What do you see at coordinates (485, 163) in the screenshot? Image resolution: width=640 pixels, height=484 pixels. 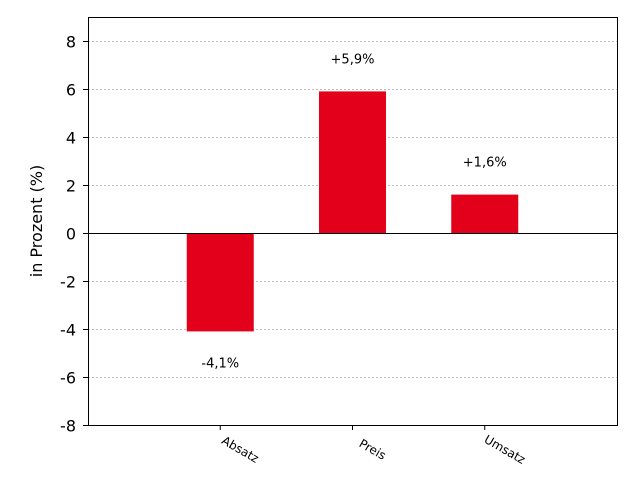 I see `data-label-umsatz: +1,6%` at bounding box center [485, 163].